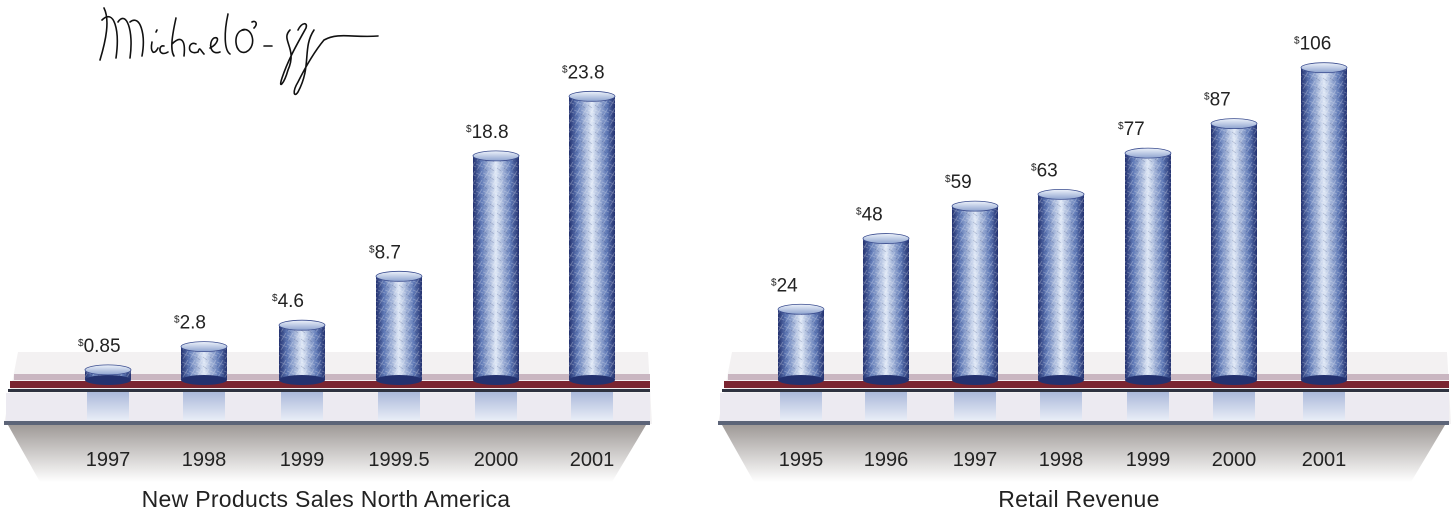 This screenshot has width=1451, height=516. I want to click on bar-new-products-1999, so click(302, 369).